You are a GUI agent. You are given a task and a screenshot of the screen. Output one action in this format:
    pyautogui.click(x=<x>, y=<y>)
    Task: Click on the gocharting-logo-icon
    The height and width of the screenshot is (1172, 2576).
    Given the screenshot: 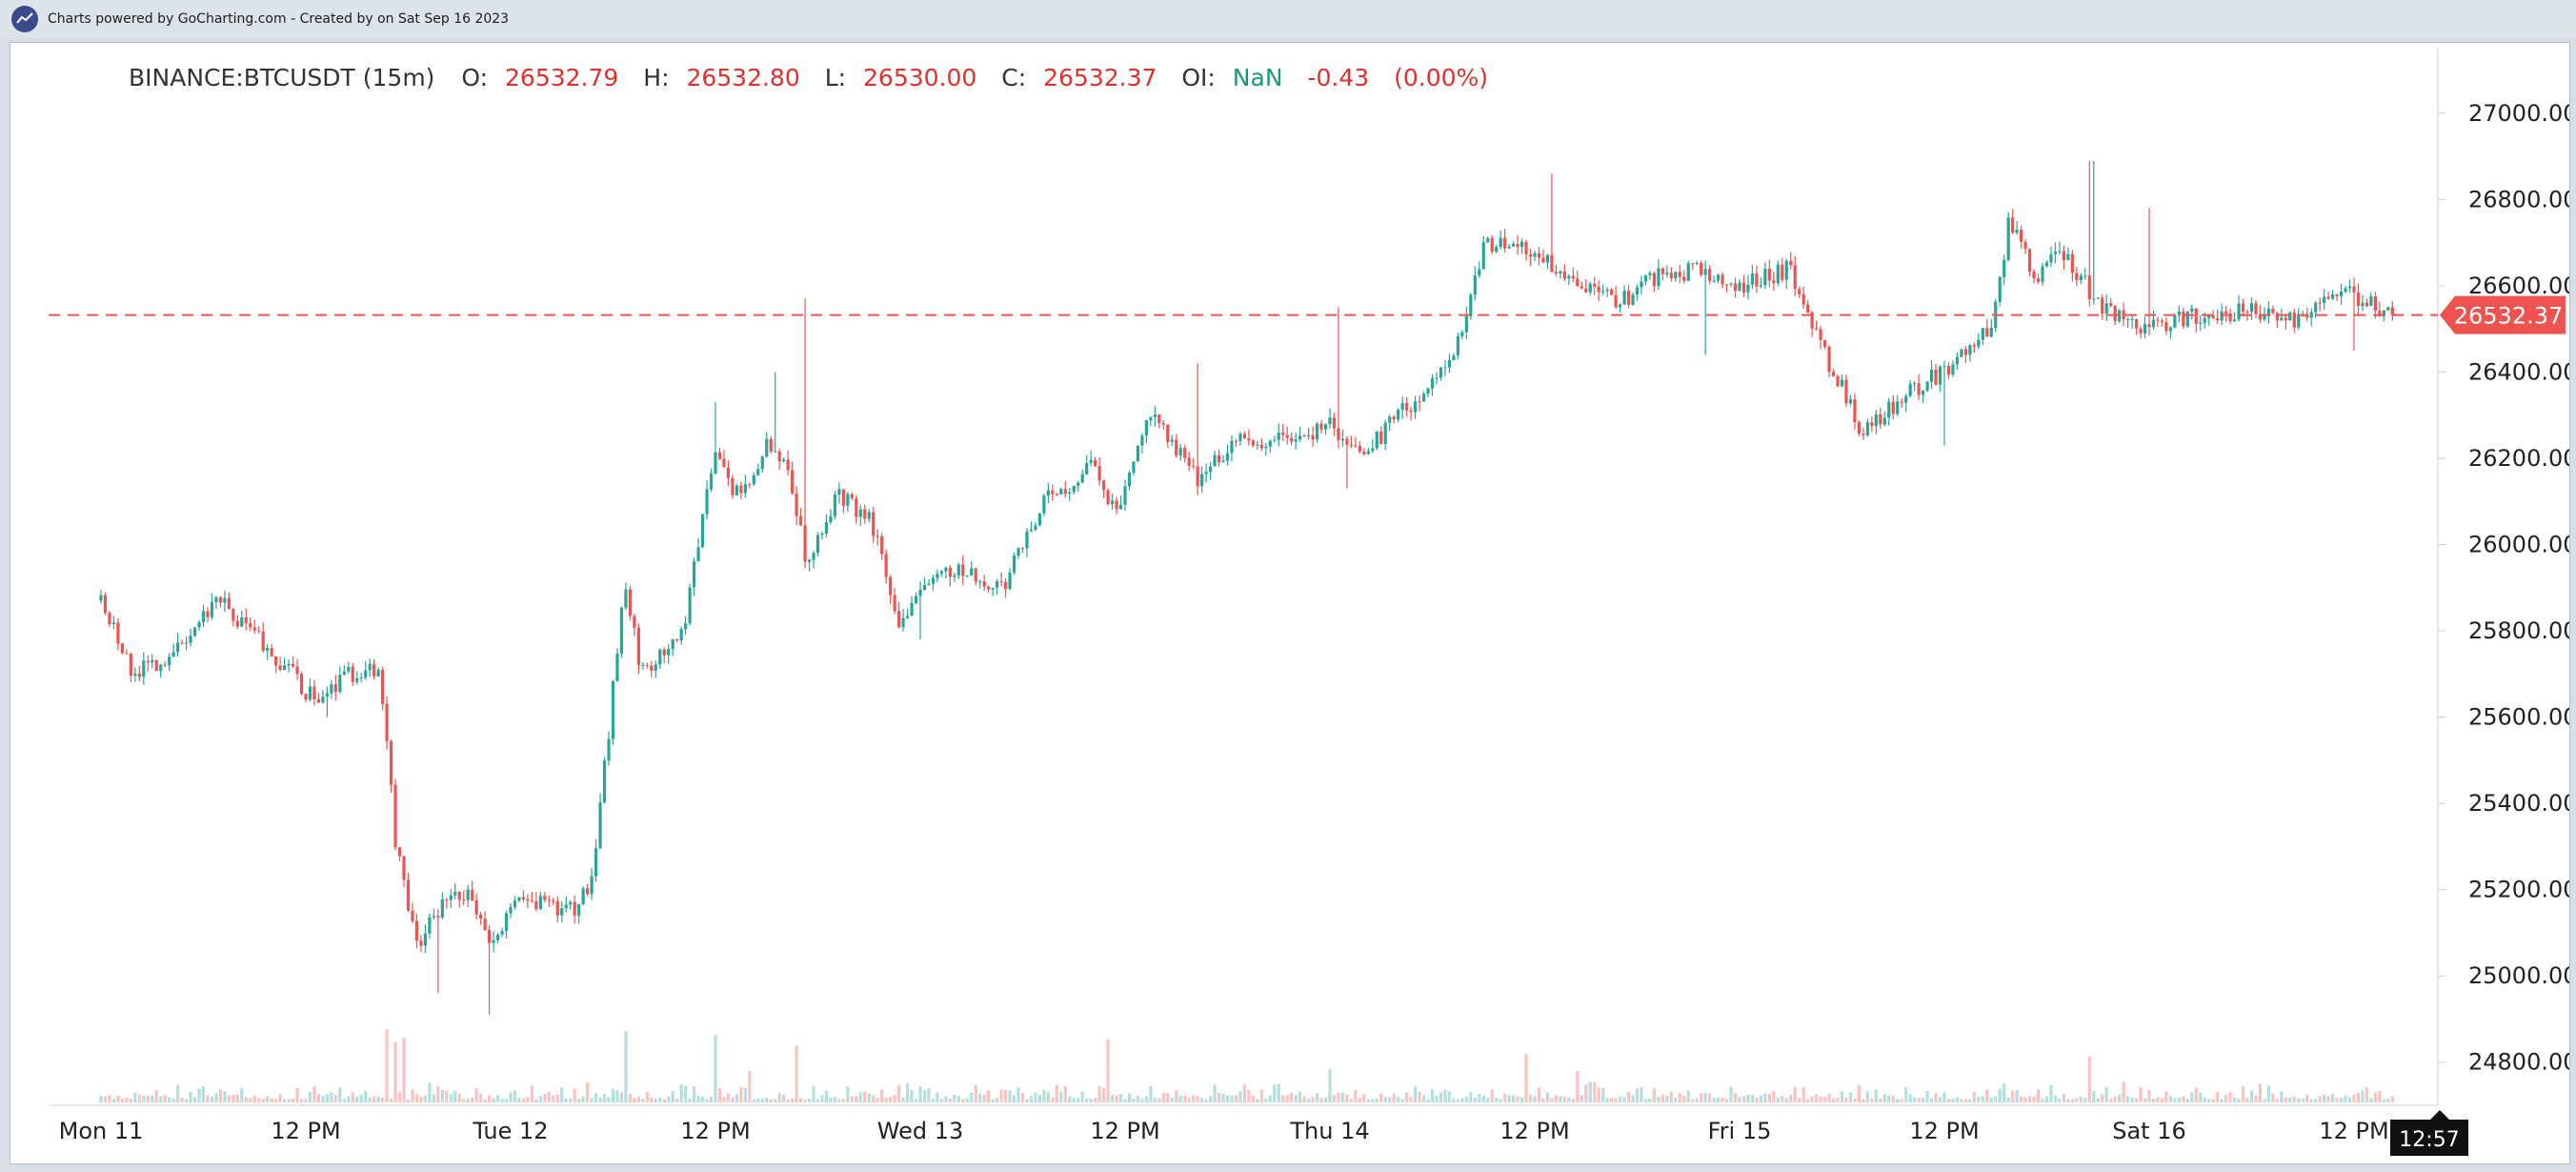 What is the action you would take?
    pyautogui.click(x=24, y=19)
    